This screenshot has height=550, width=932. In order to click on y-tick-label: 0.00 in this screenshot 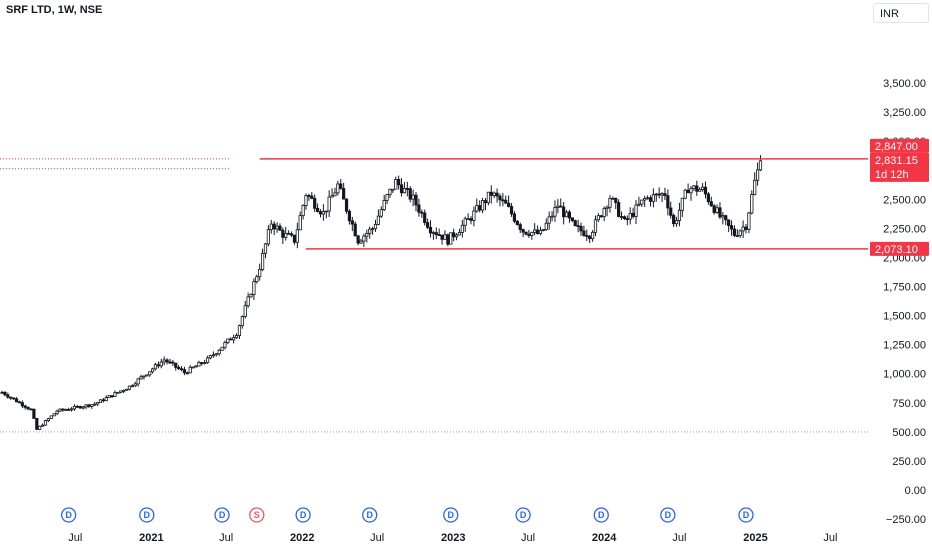, I will do `click(915, 491)`.